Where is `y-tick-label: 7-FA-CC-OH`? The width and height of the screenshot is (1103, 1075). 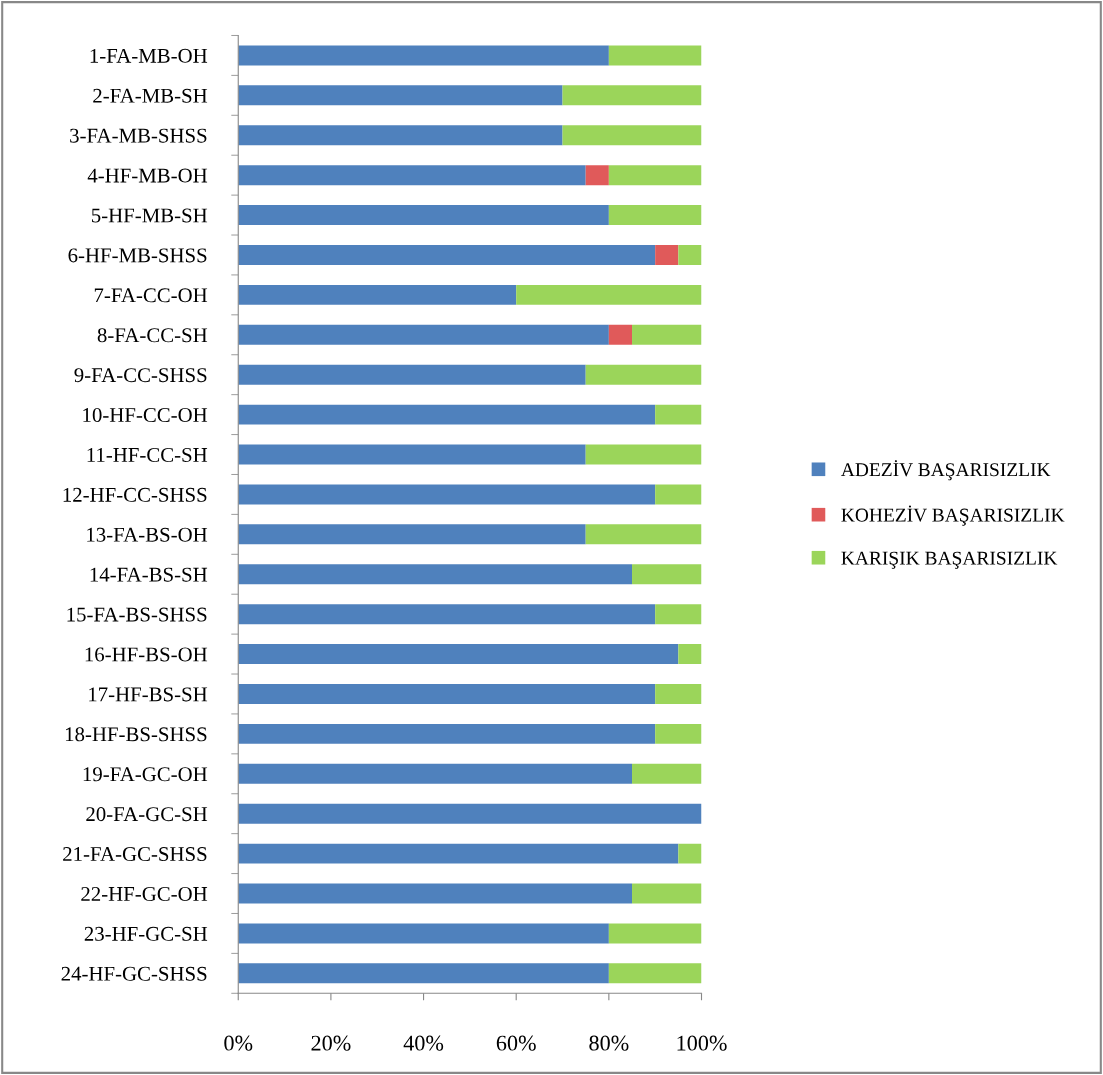 y-tick-label: 7-FA-CC-OH is located at coordinates (151, 295).